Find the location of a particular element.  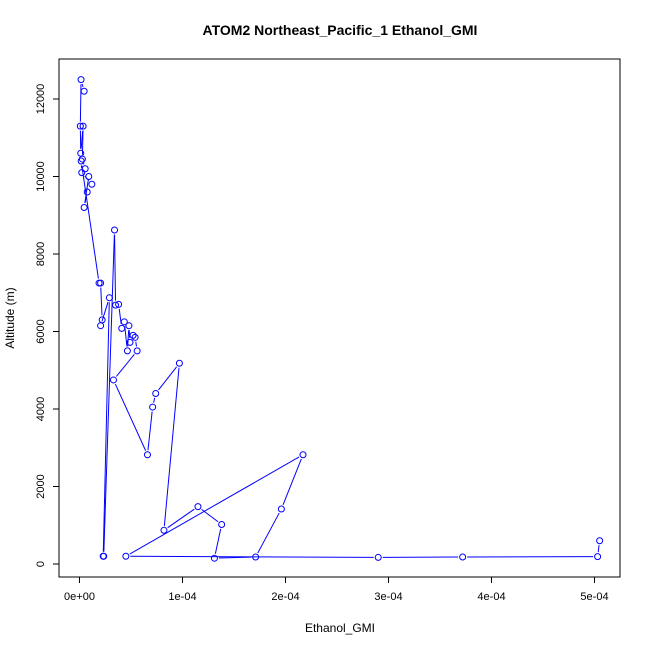

y-tick-label: 4000 is located at coordinates (41, 409).